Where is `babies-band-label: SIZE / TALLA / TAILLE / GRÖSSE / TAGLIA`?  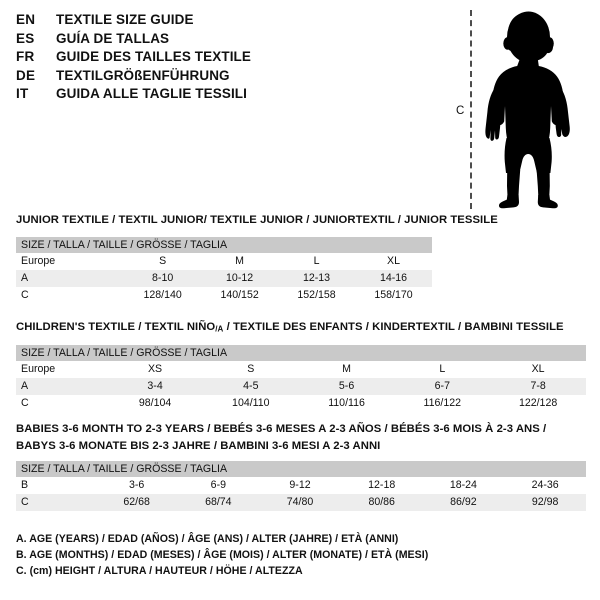 babies-band-label: SIZE / TALLA / TAILLE / GRÖSSE / TAGLIA is located at coordinates (301, 469).